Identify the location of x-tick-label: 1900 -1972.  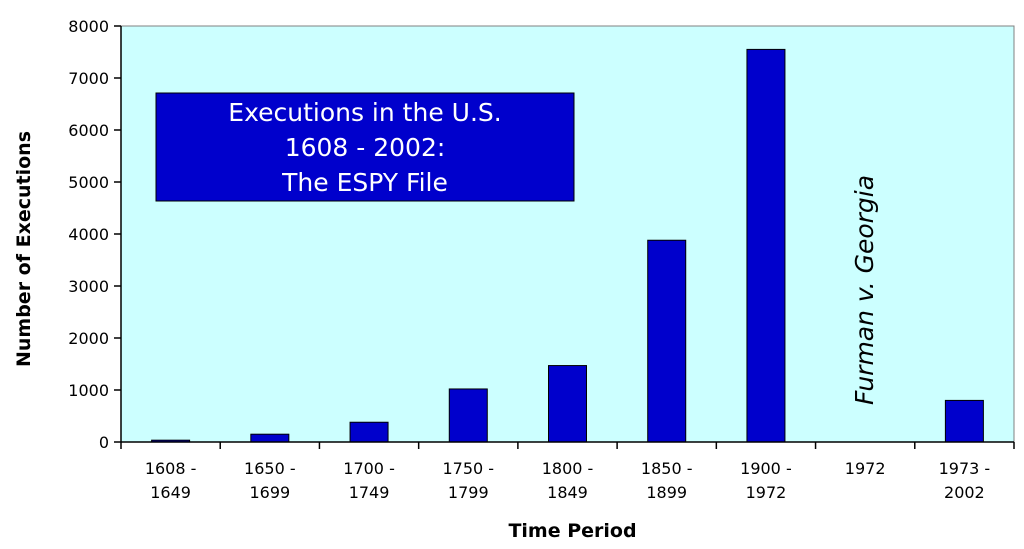
(766, 480).